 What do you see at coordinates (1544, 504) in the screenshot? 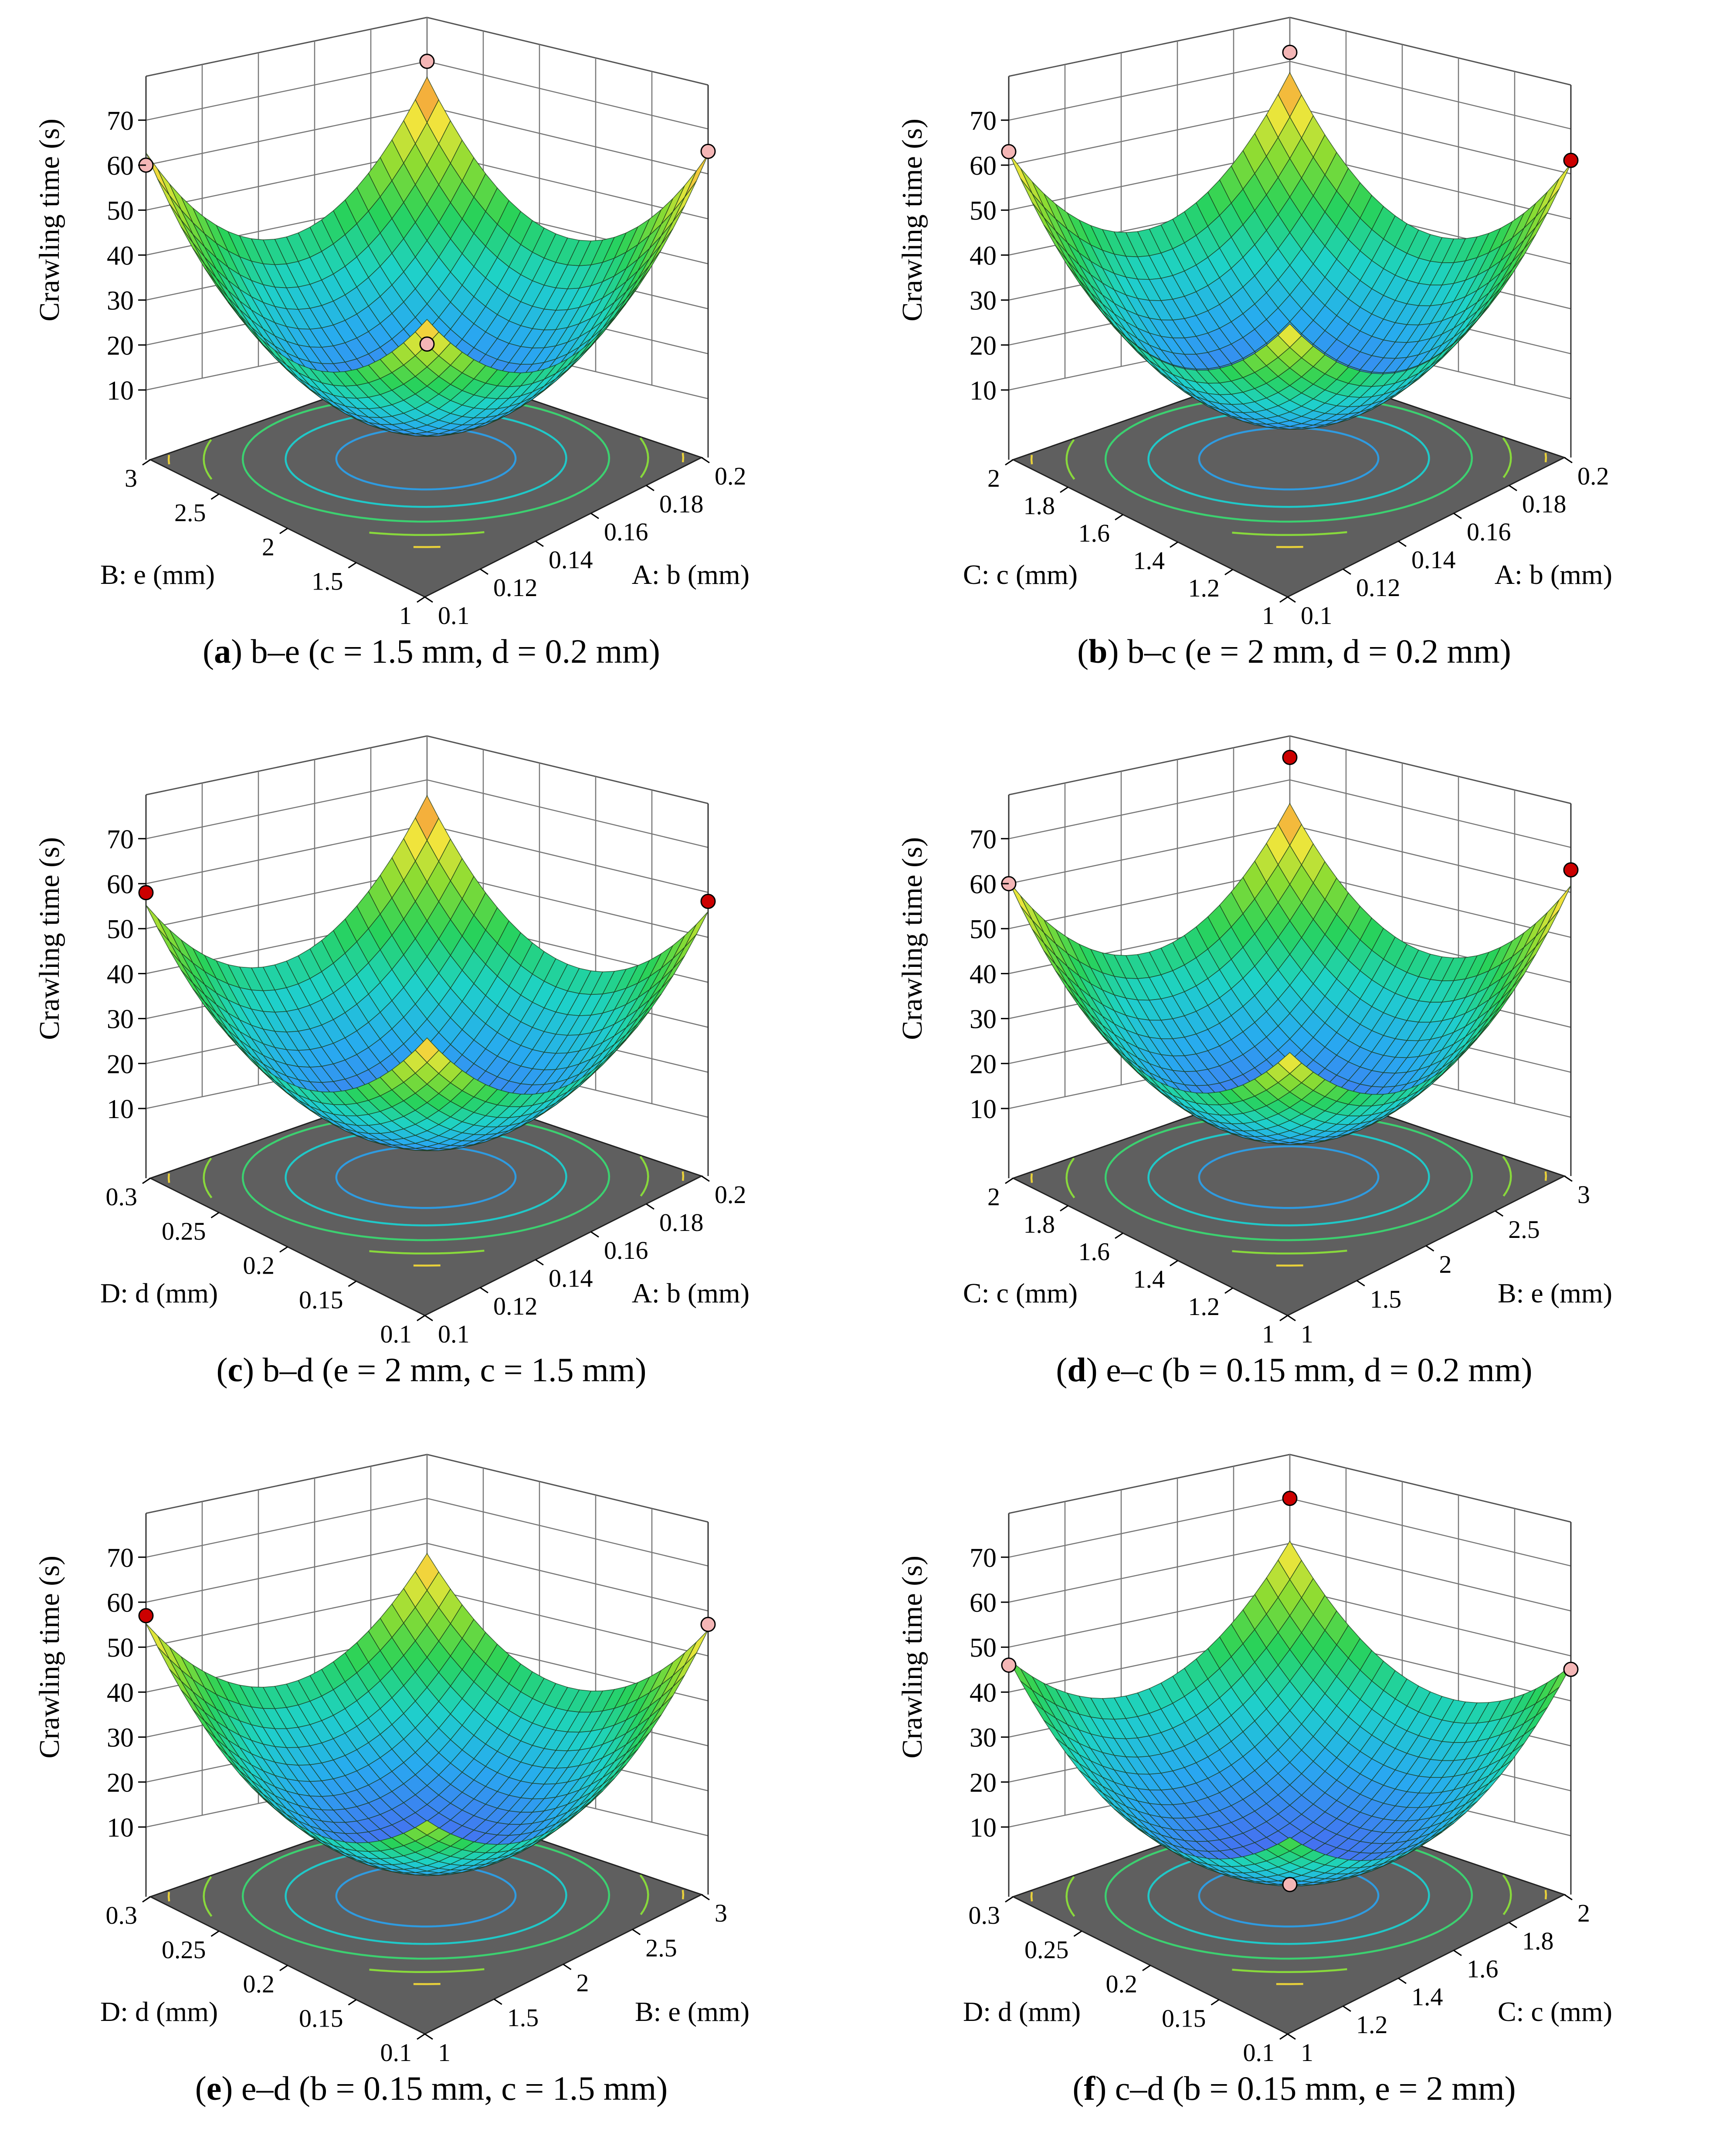
I see `x-tick-label: 0.18` at bounding box center [1544, 504].